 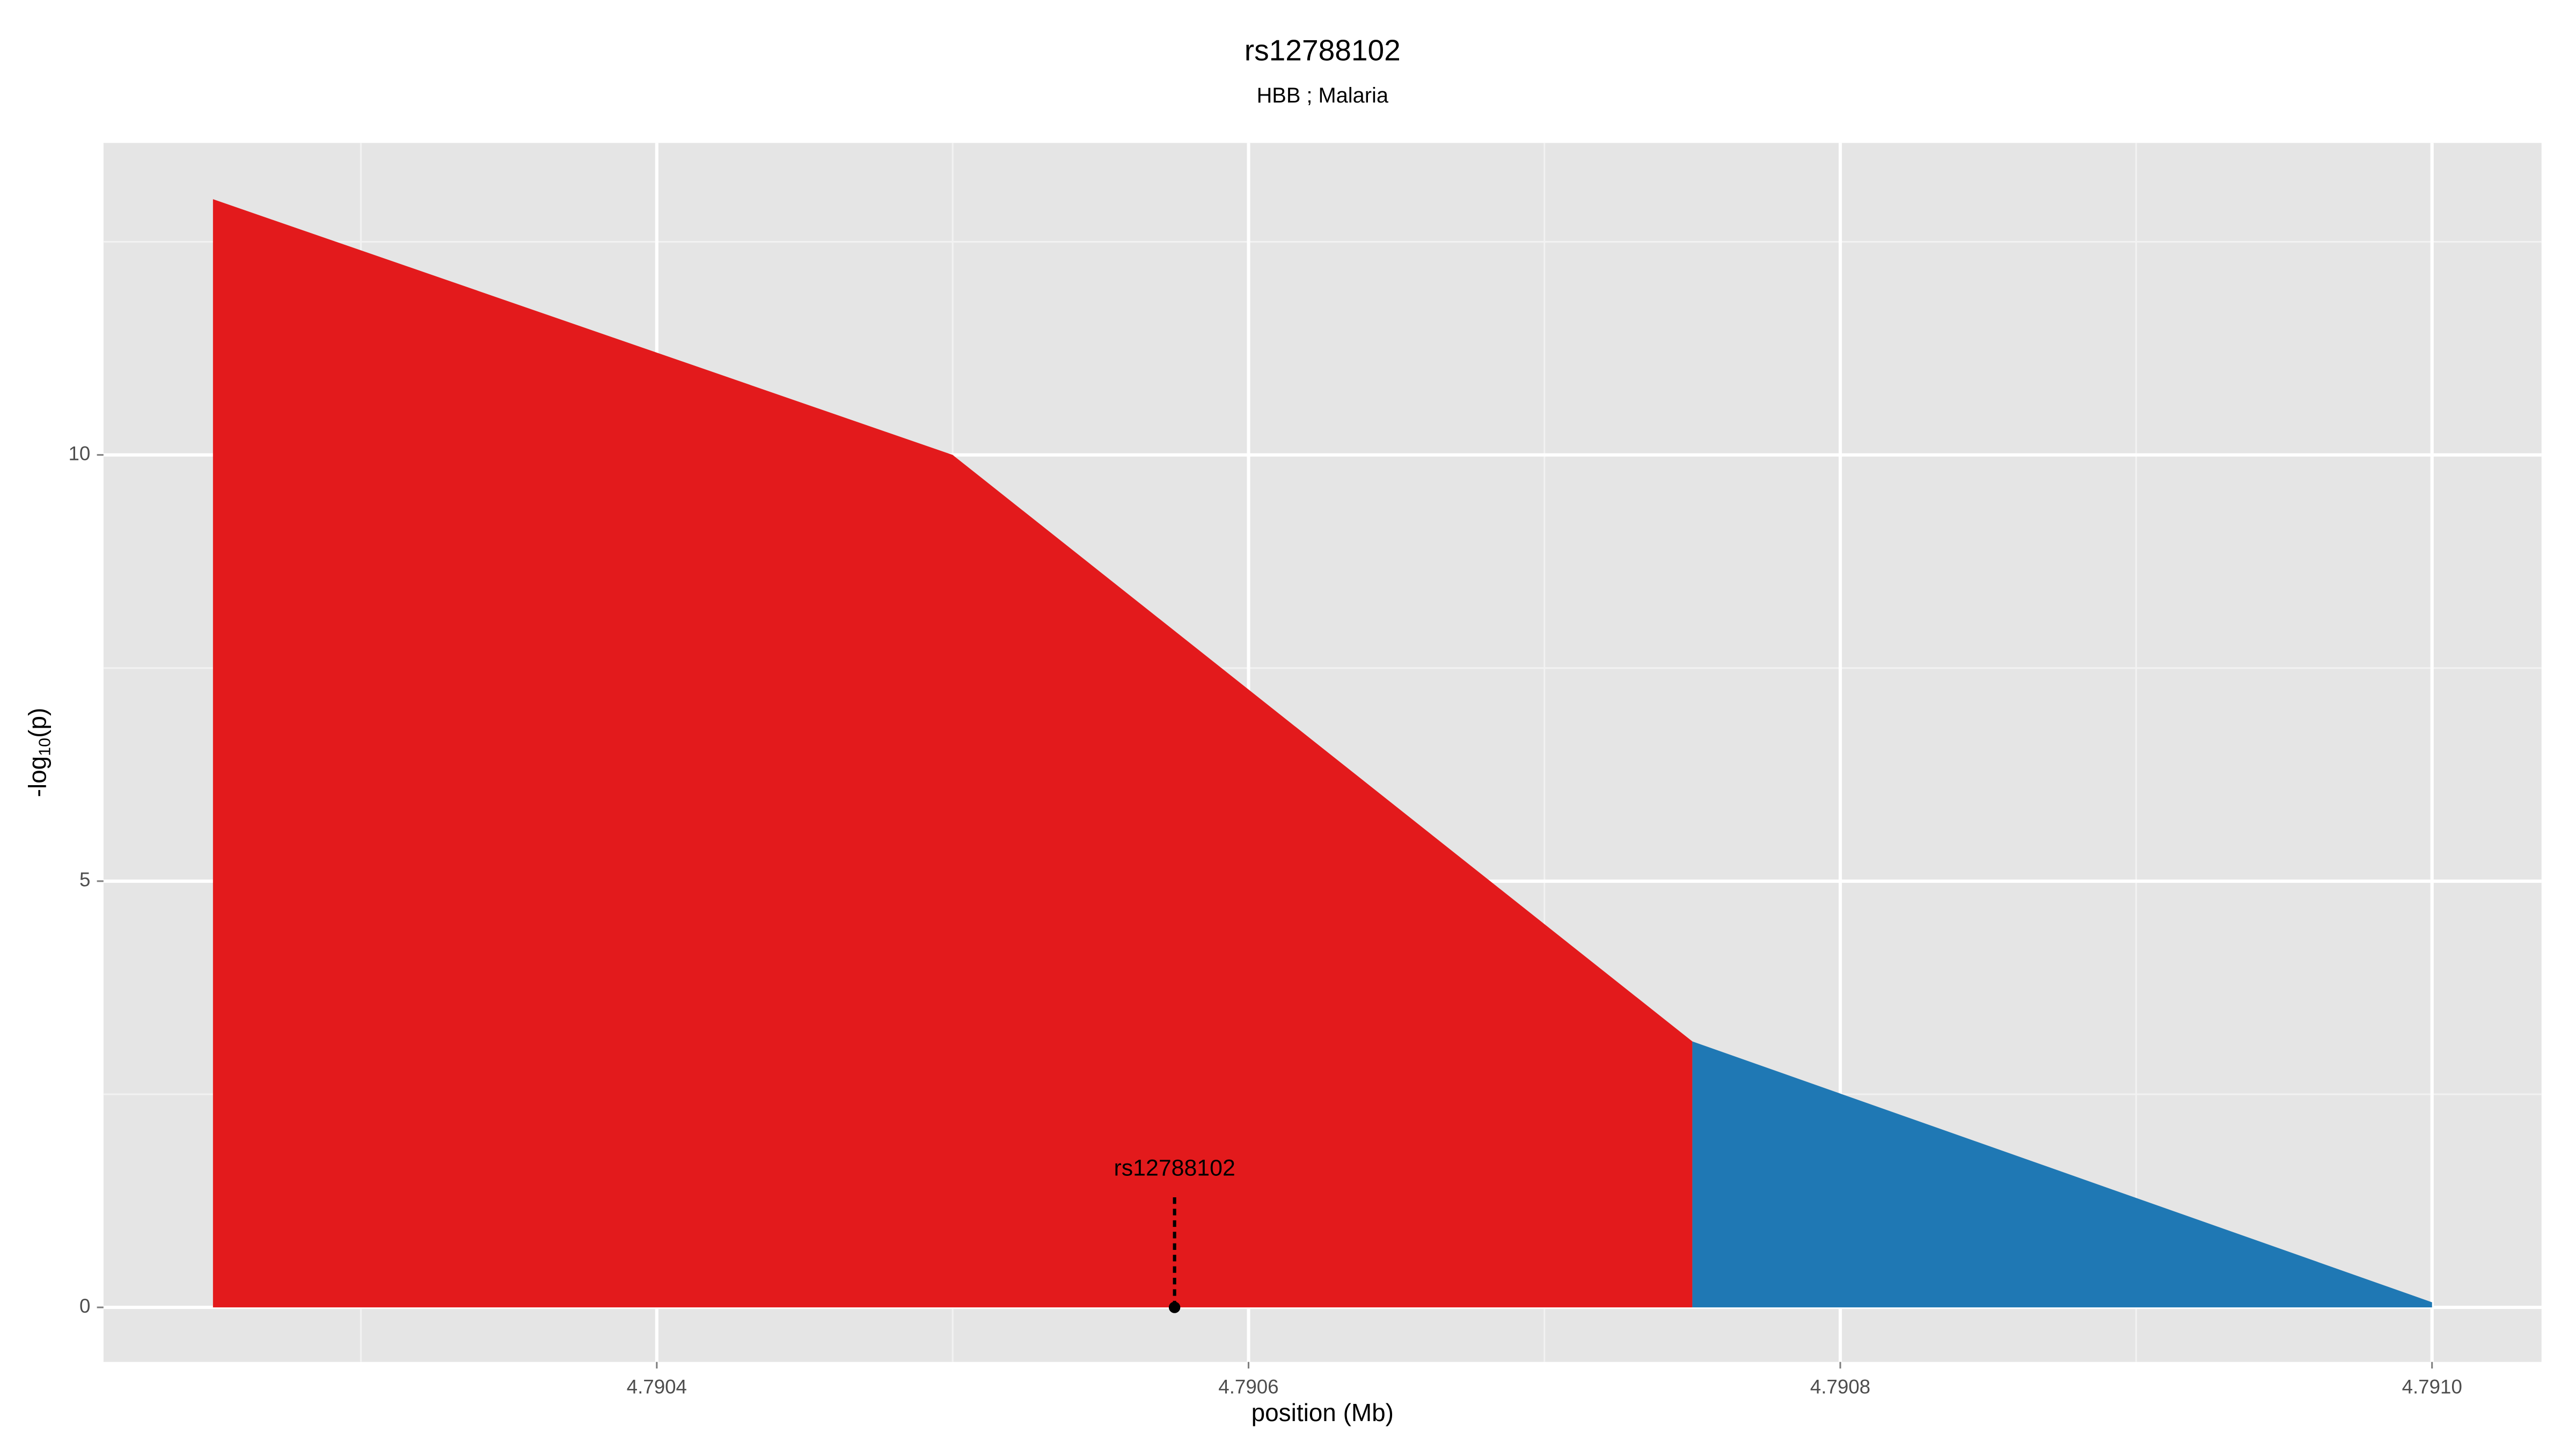 I want to click on x-tick-label: 4.7904, so click(x=657, y=1386).